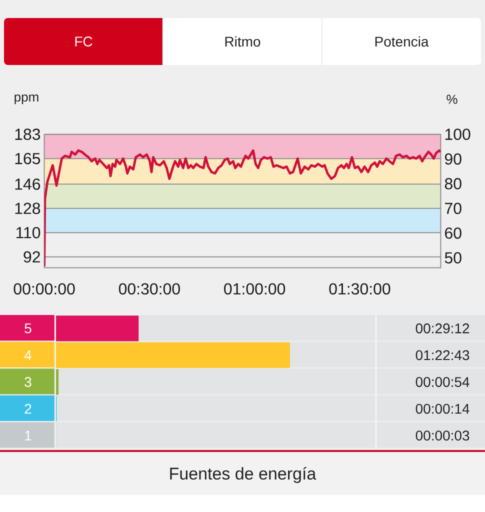 The width and height of the screenshot is (485, 512). I want to click on data-label: 00:00:03, so click(443, 435).